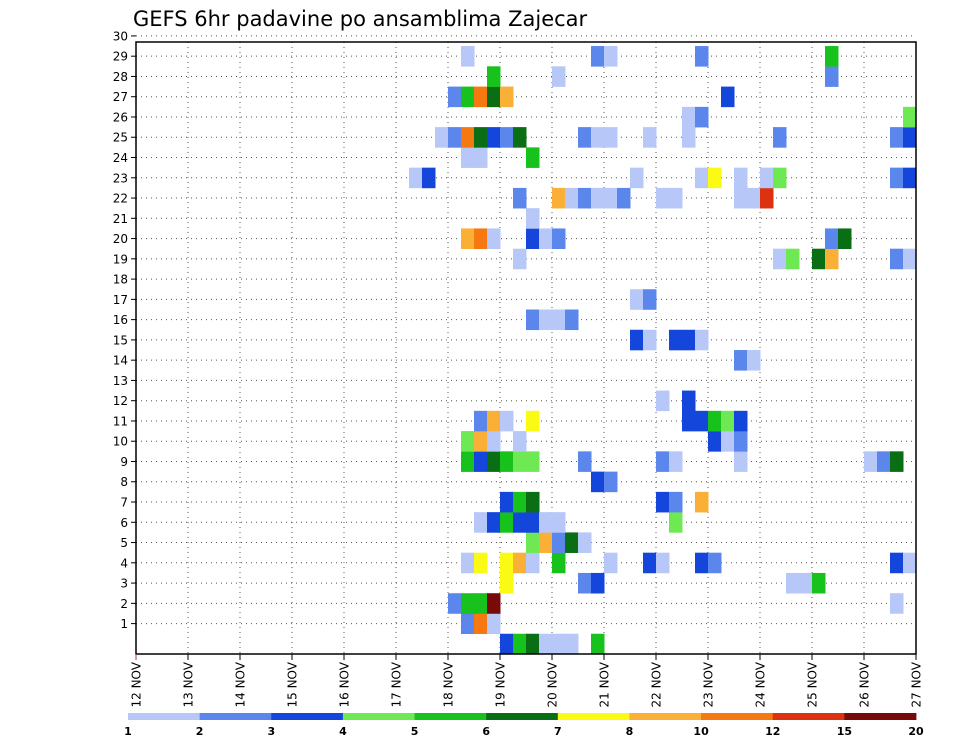 The width and height of the screenshot is (960, 742). Describe the element at coordinates (917, 684) in the screenshot. I see `x-tick-label: 27 NOV` at that location.